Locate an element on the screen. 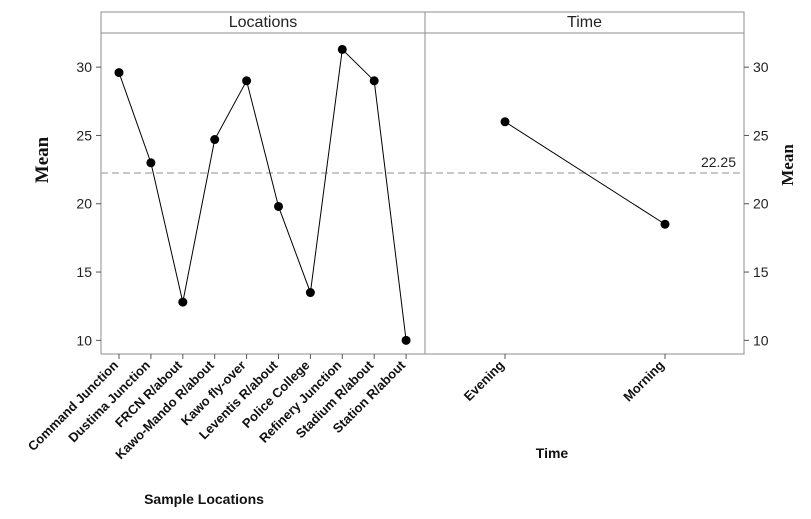  y-axis-title-right: Mean is located at coordinates (787, 165).